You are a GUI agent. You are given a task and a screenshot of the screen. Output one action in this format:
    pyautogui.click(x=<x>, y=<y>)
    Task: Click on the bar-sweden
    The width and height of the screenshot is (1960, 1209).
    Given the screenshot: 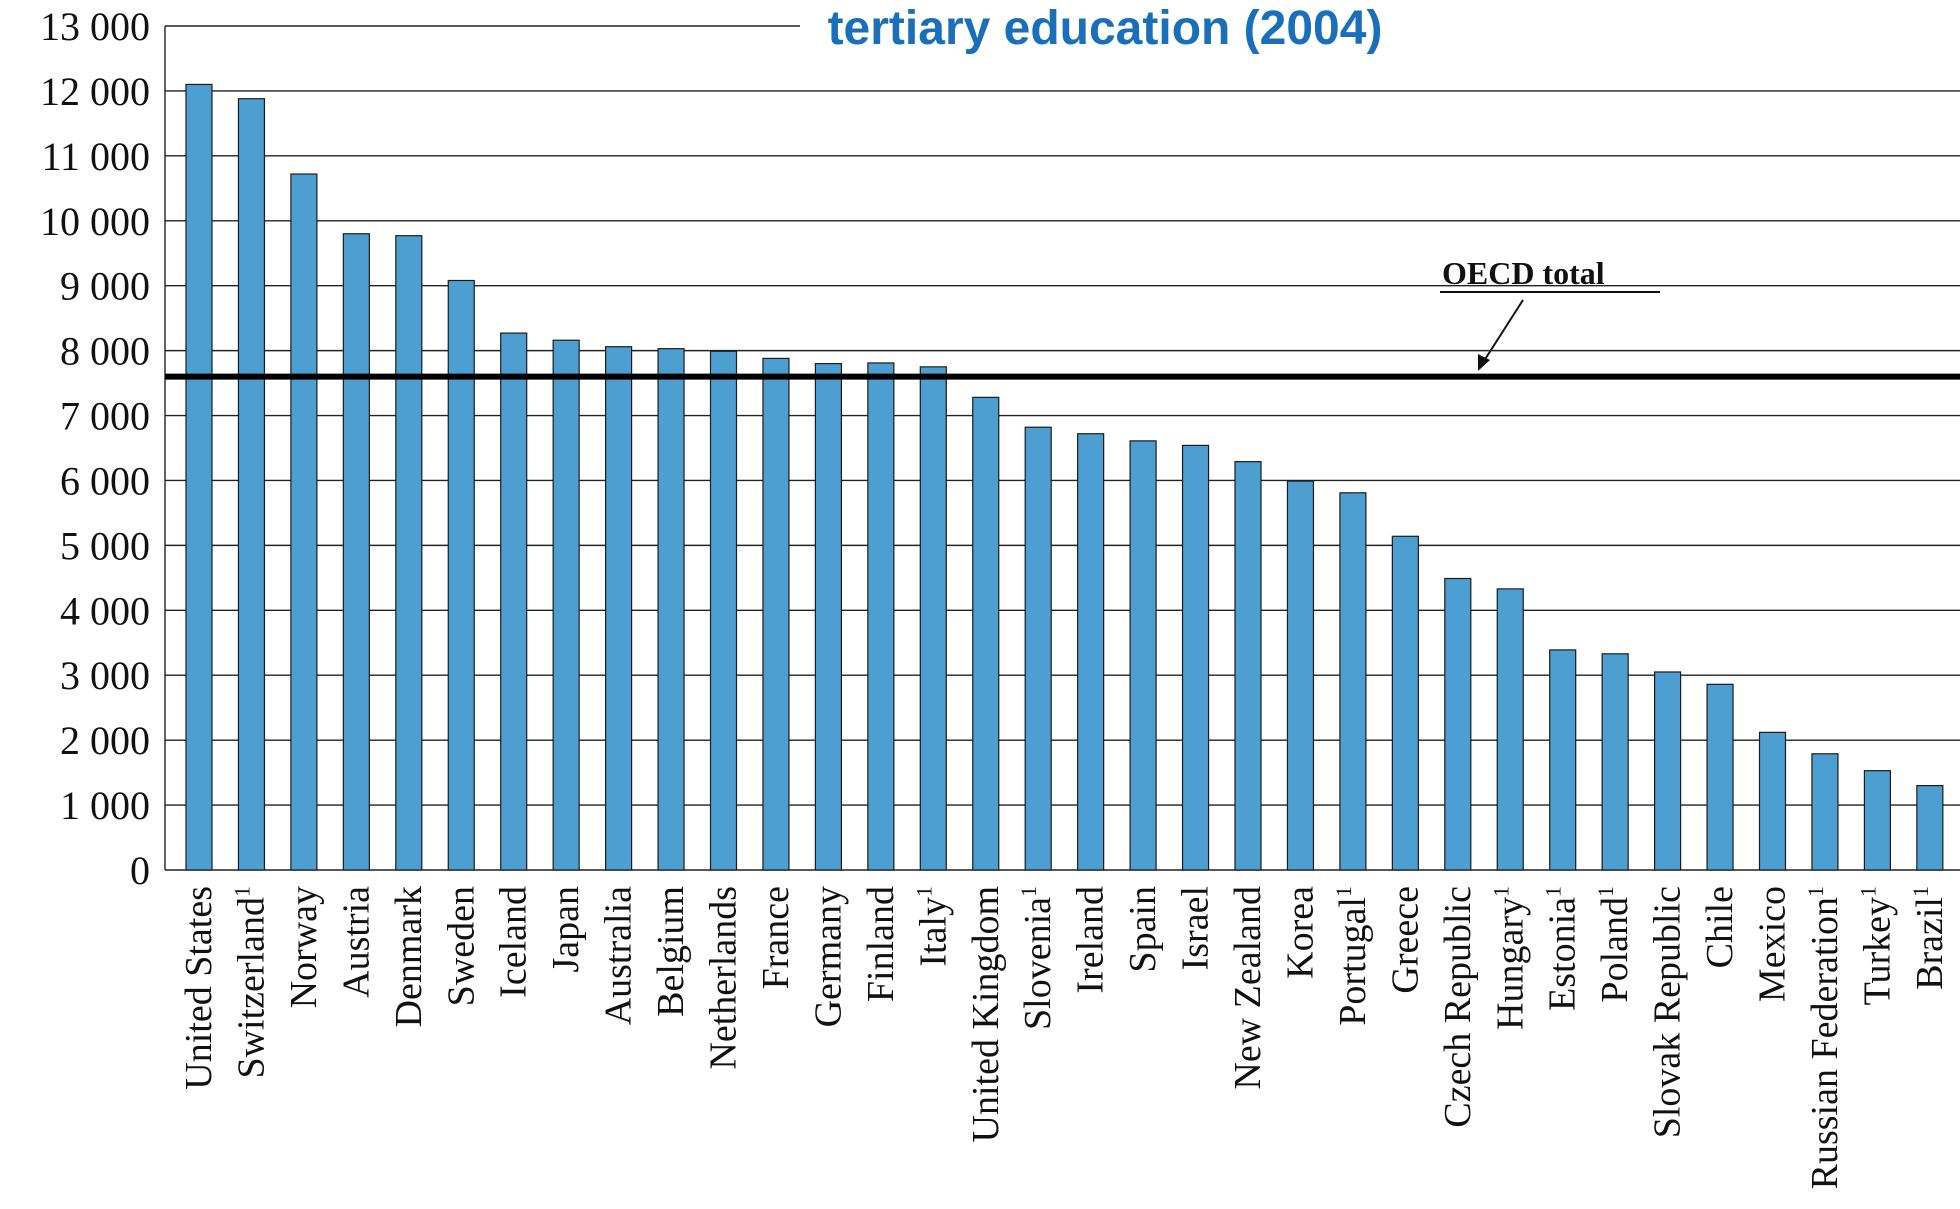 What is the action you would take?
    pyautogui.click(x=461, y=575)
    